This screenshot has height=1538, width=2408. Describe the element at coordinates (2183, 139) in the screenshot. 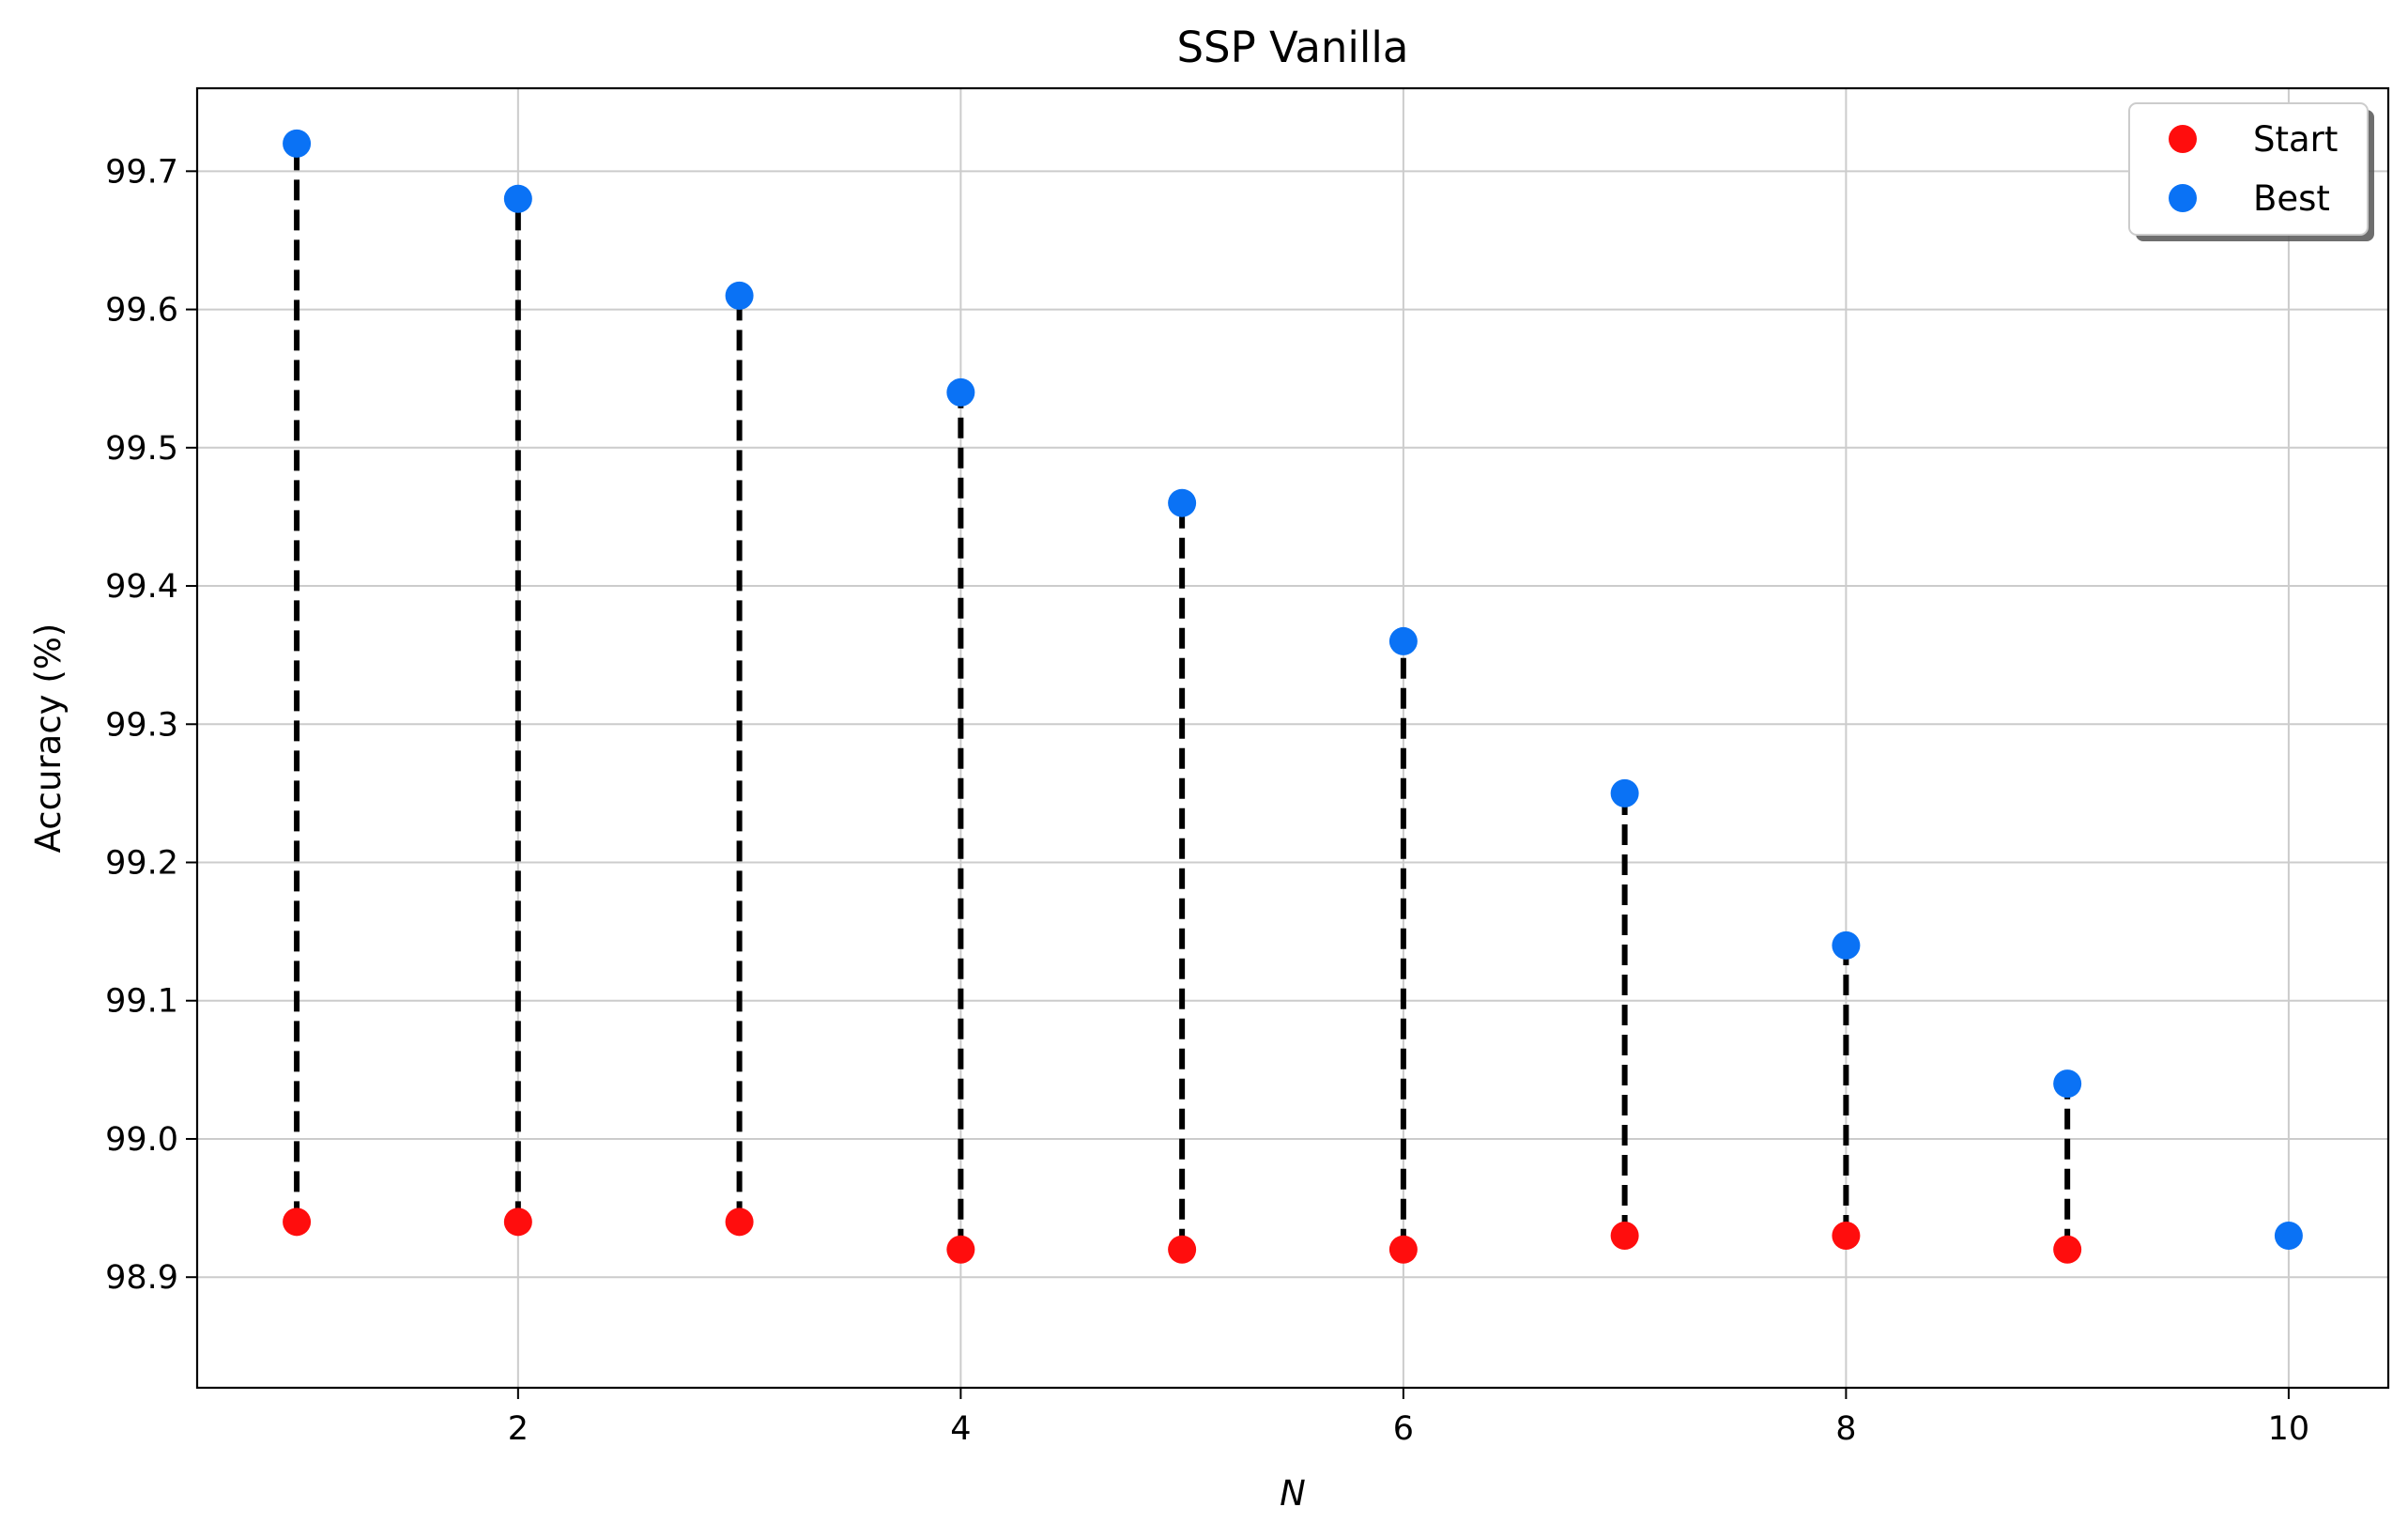

I see `legend-marker-start` at that location.